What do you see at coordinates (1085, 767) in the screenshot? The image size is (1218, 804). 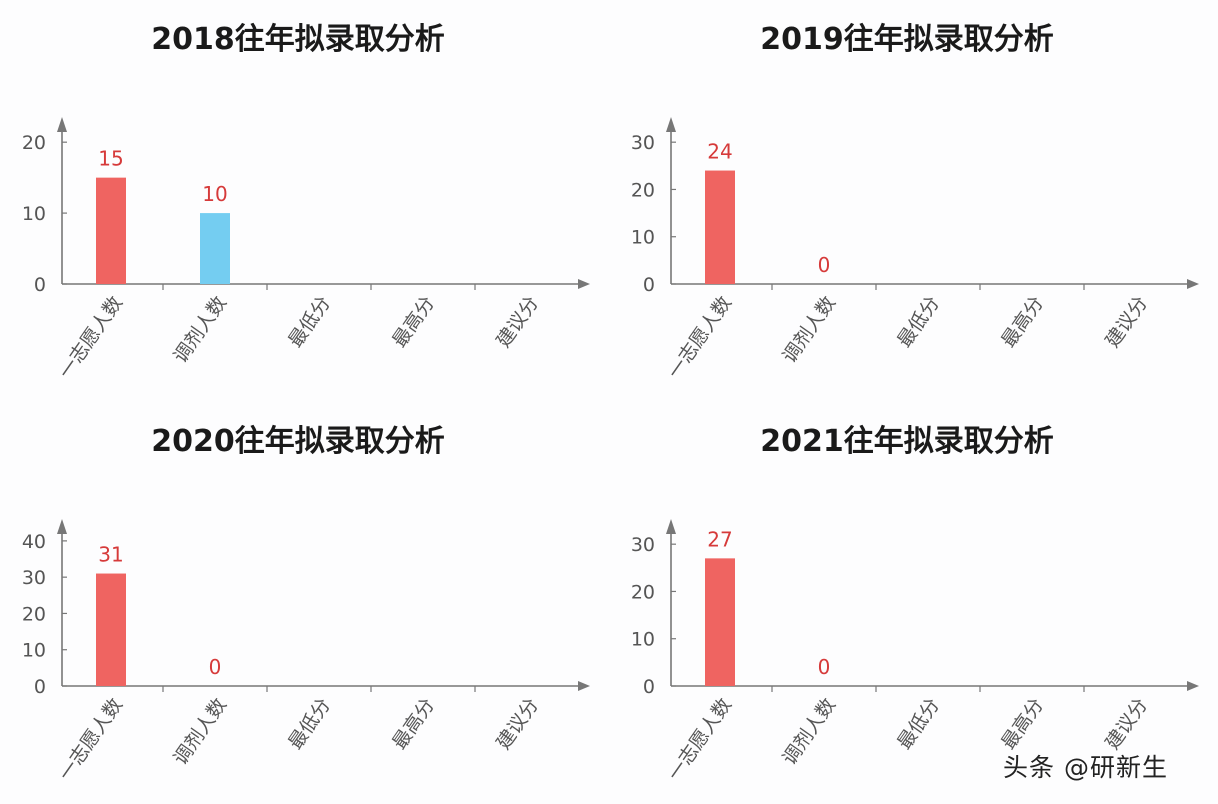 I see `watermark-text: 头条 @研新生` at bounding box center [1085, 767].